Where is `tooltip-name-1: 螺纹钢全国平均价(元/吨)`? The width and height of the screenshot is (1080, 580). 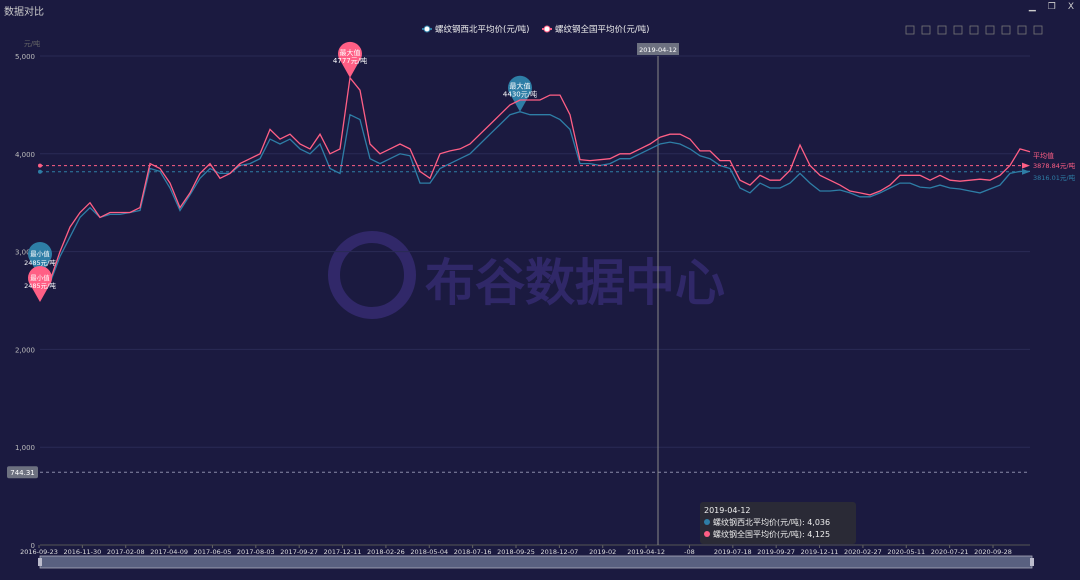 tooltip-name-1: 螺纹钢全国平均价(元/吨) is located at coordinates (757, 534).